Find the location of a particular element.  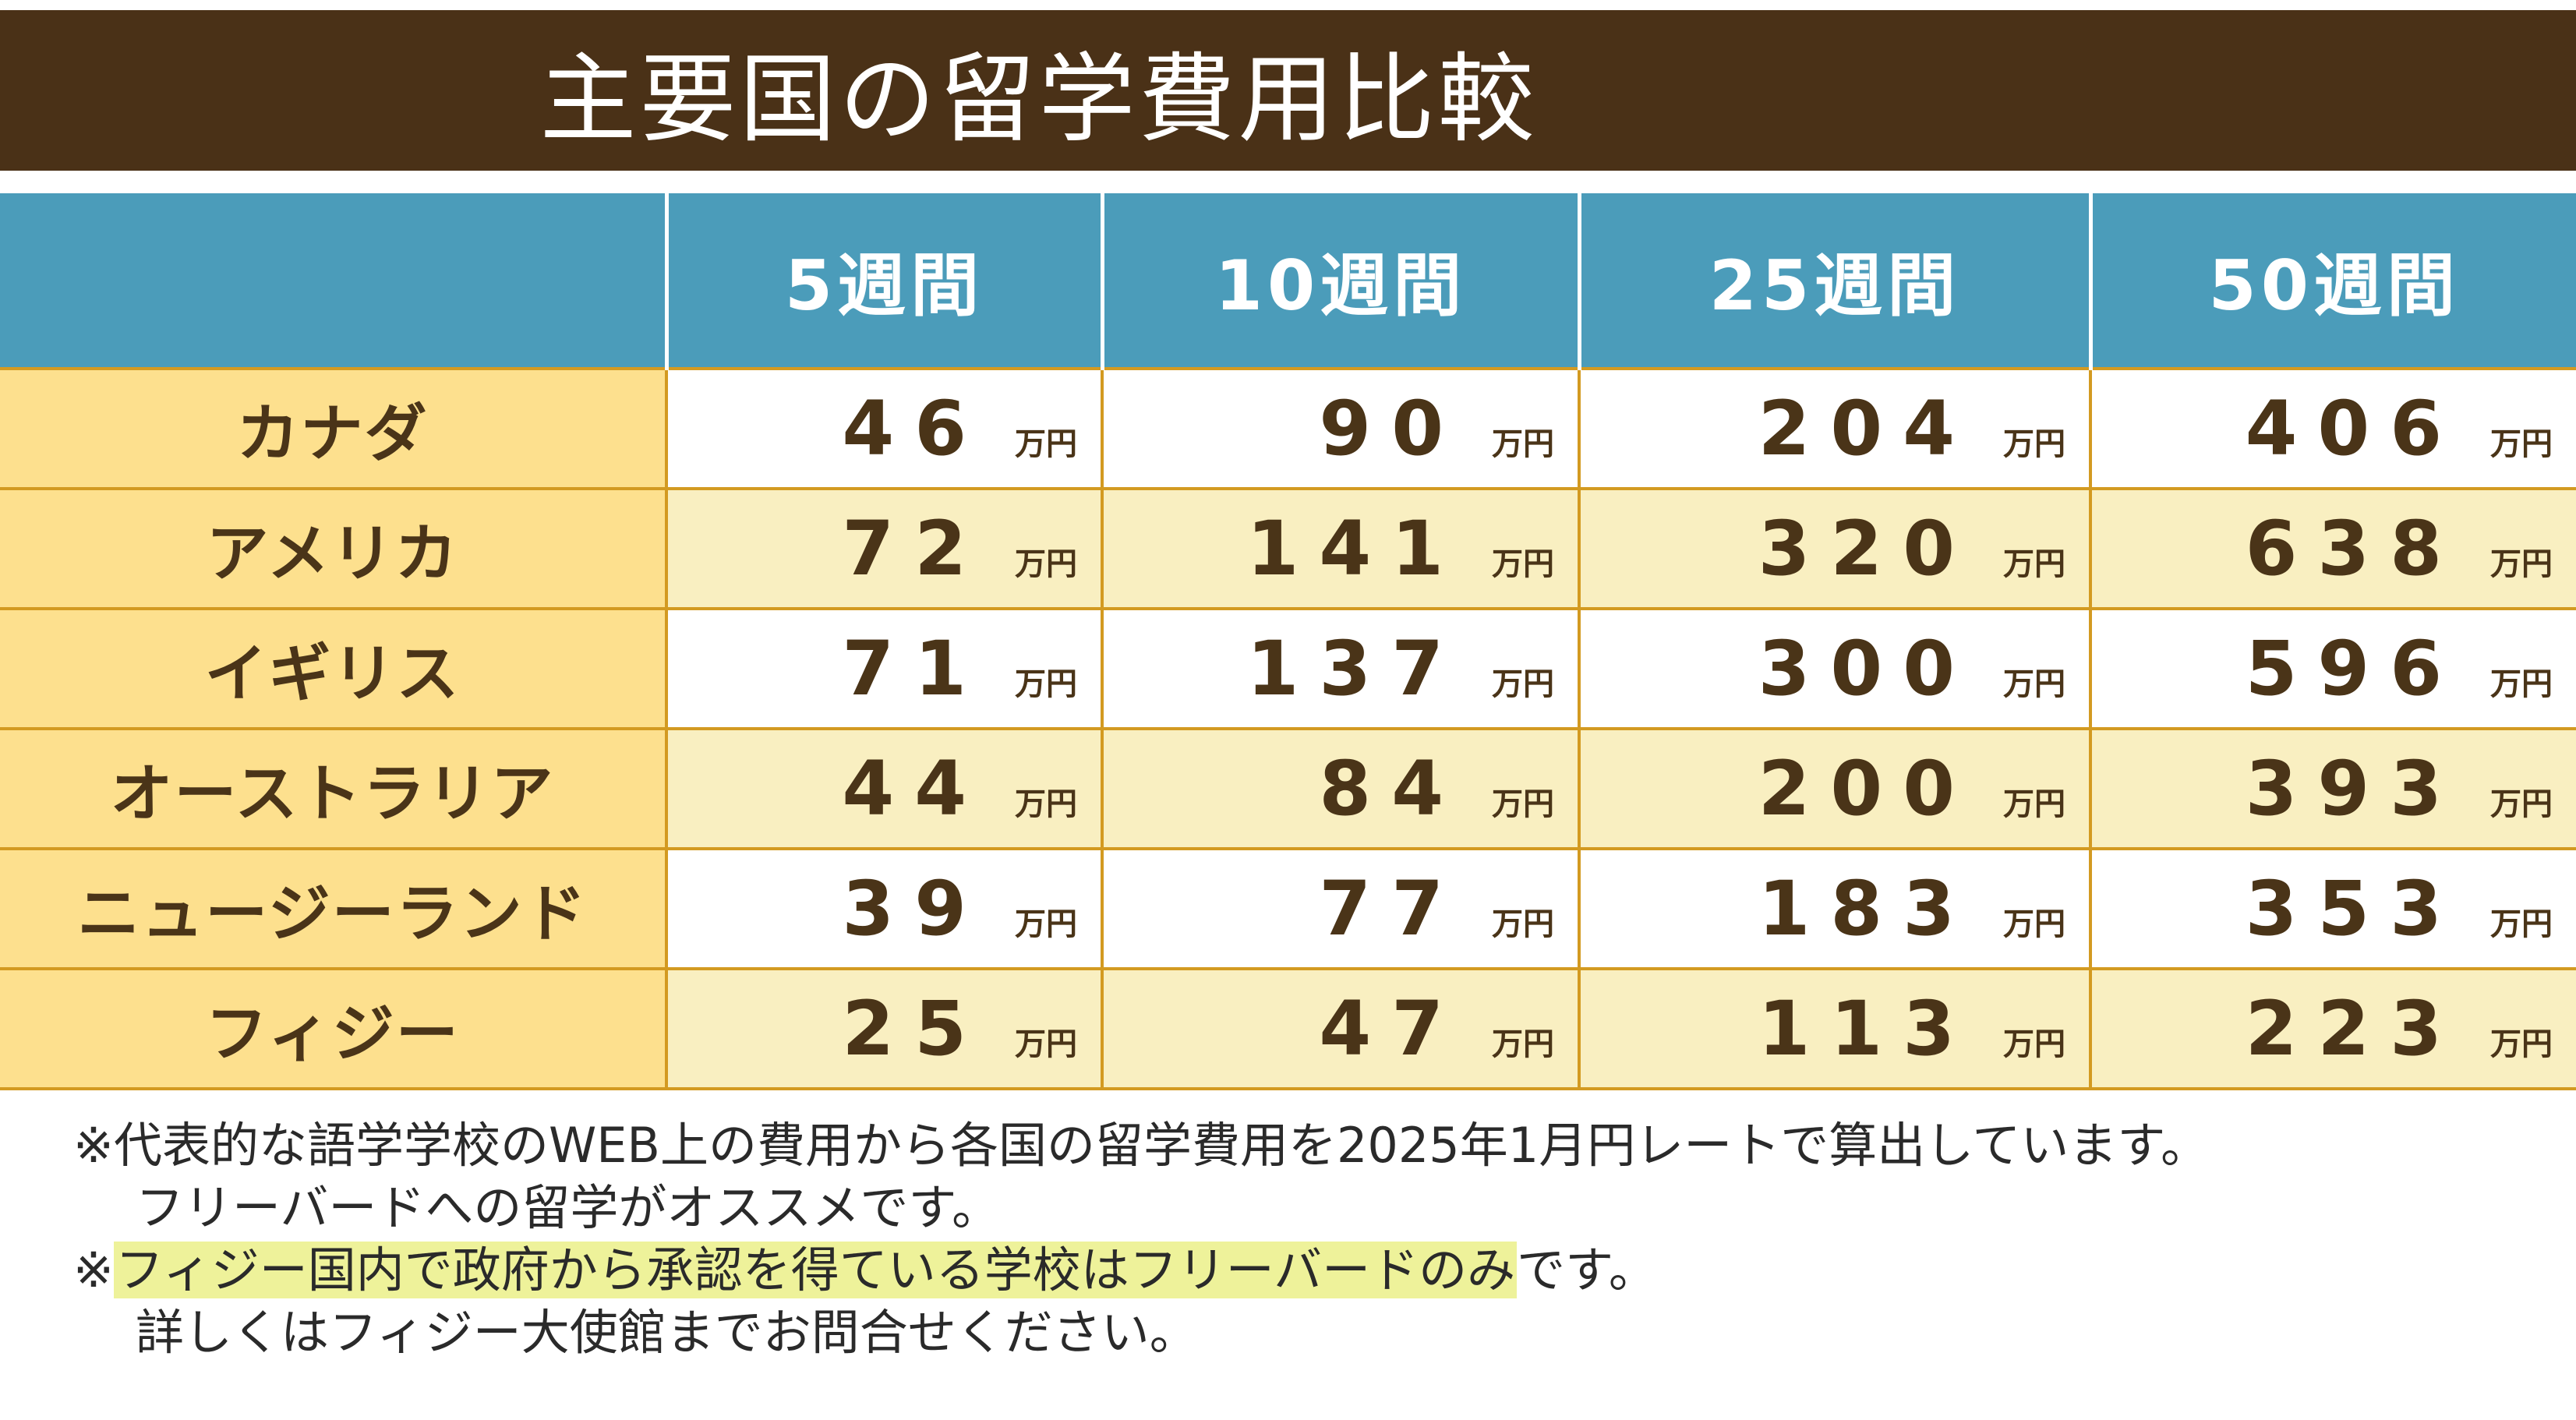

country-label: オーストラリア is located at coordinates (334, 789).